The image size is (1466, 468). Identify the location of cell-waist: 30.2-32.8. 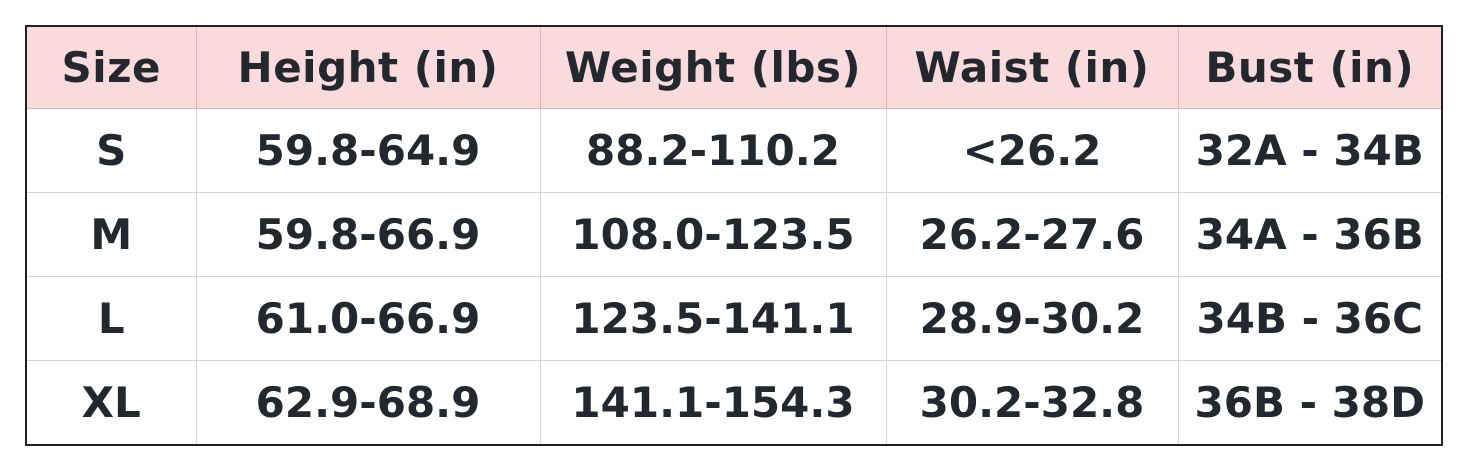
(1032, 403).